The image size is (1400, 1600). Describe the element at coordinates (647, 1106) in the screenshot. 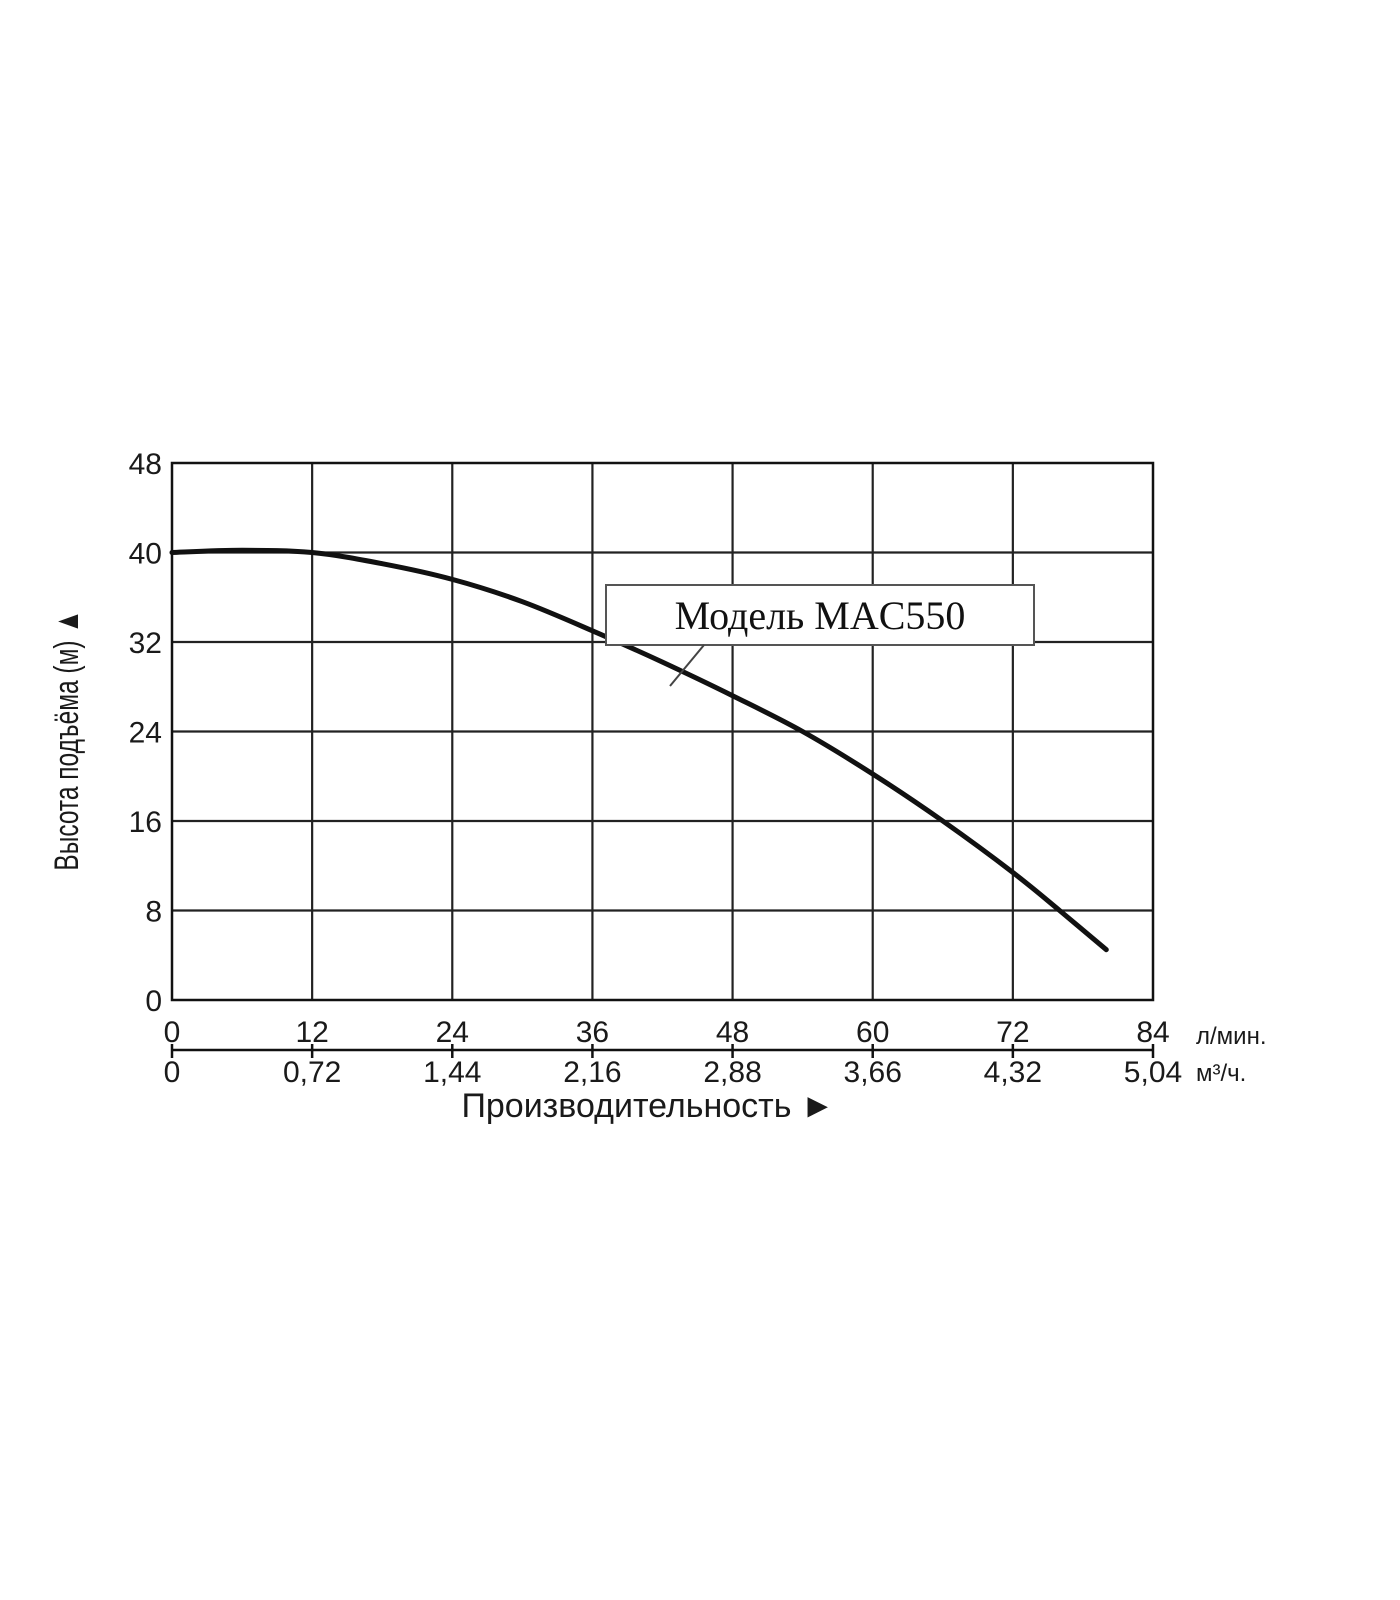

I see `x-axis-title: Производительность ►` at that location.